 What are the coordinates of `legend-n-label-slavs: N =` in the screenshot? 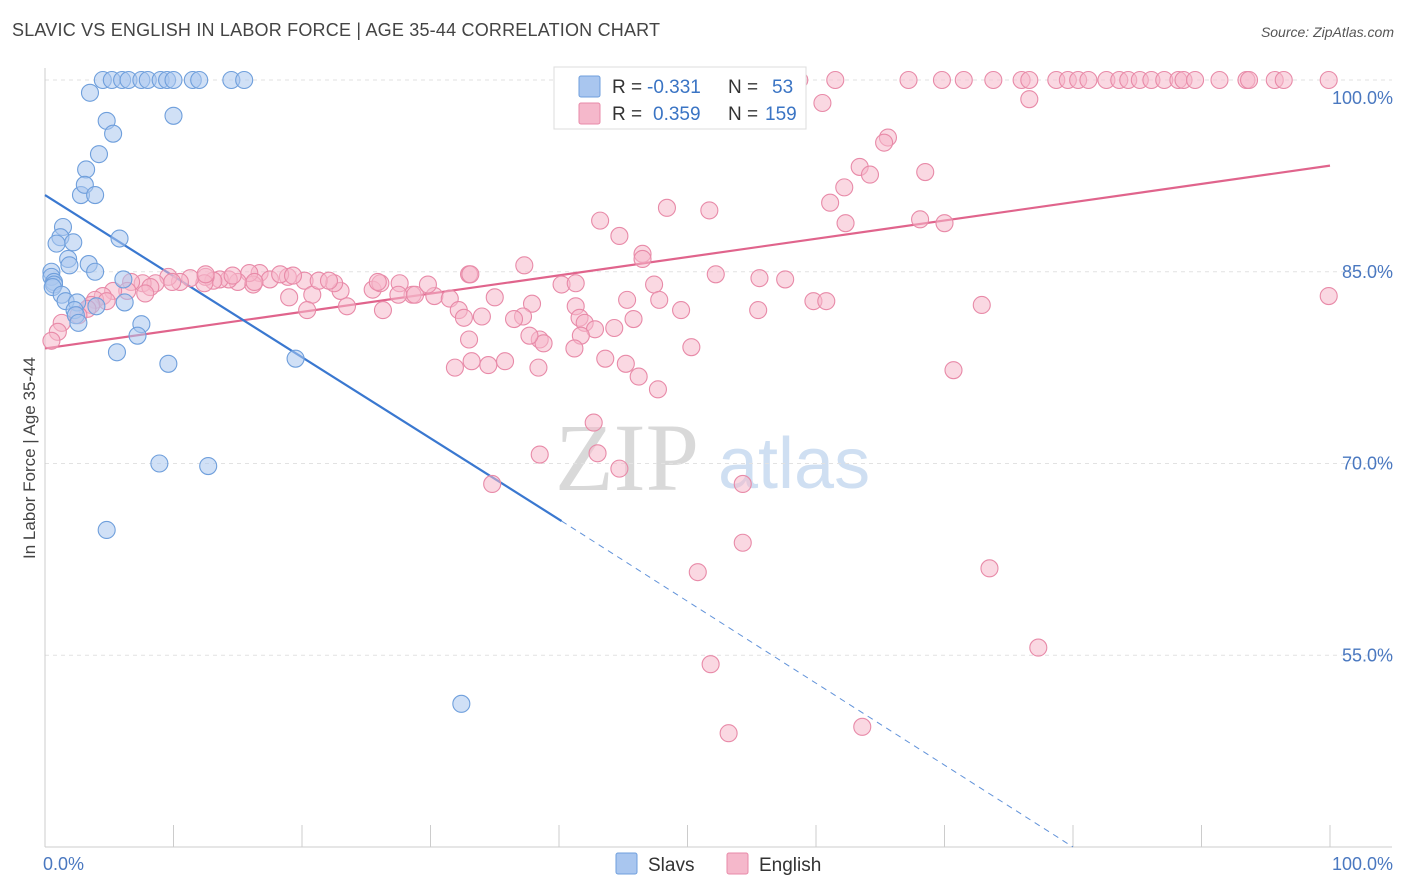 It's located at (743, 87).